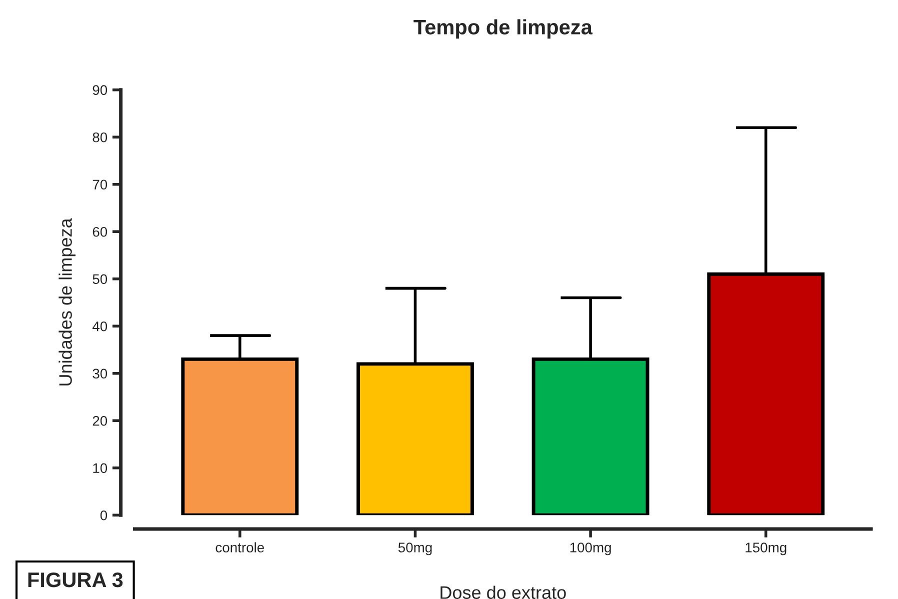 This screenshot has height=599, width=898. Describe the element at coordinates (503, 29) in the screenshot. I see `chart-title: Tempo de limpeza` at that location.